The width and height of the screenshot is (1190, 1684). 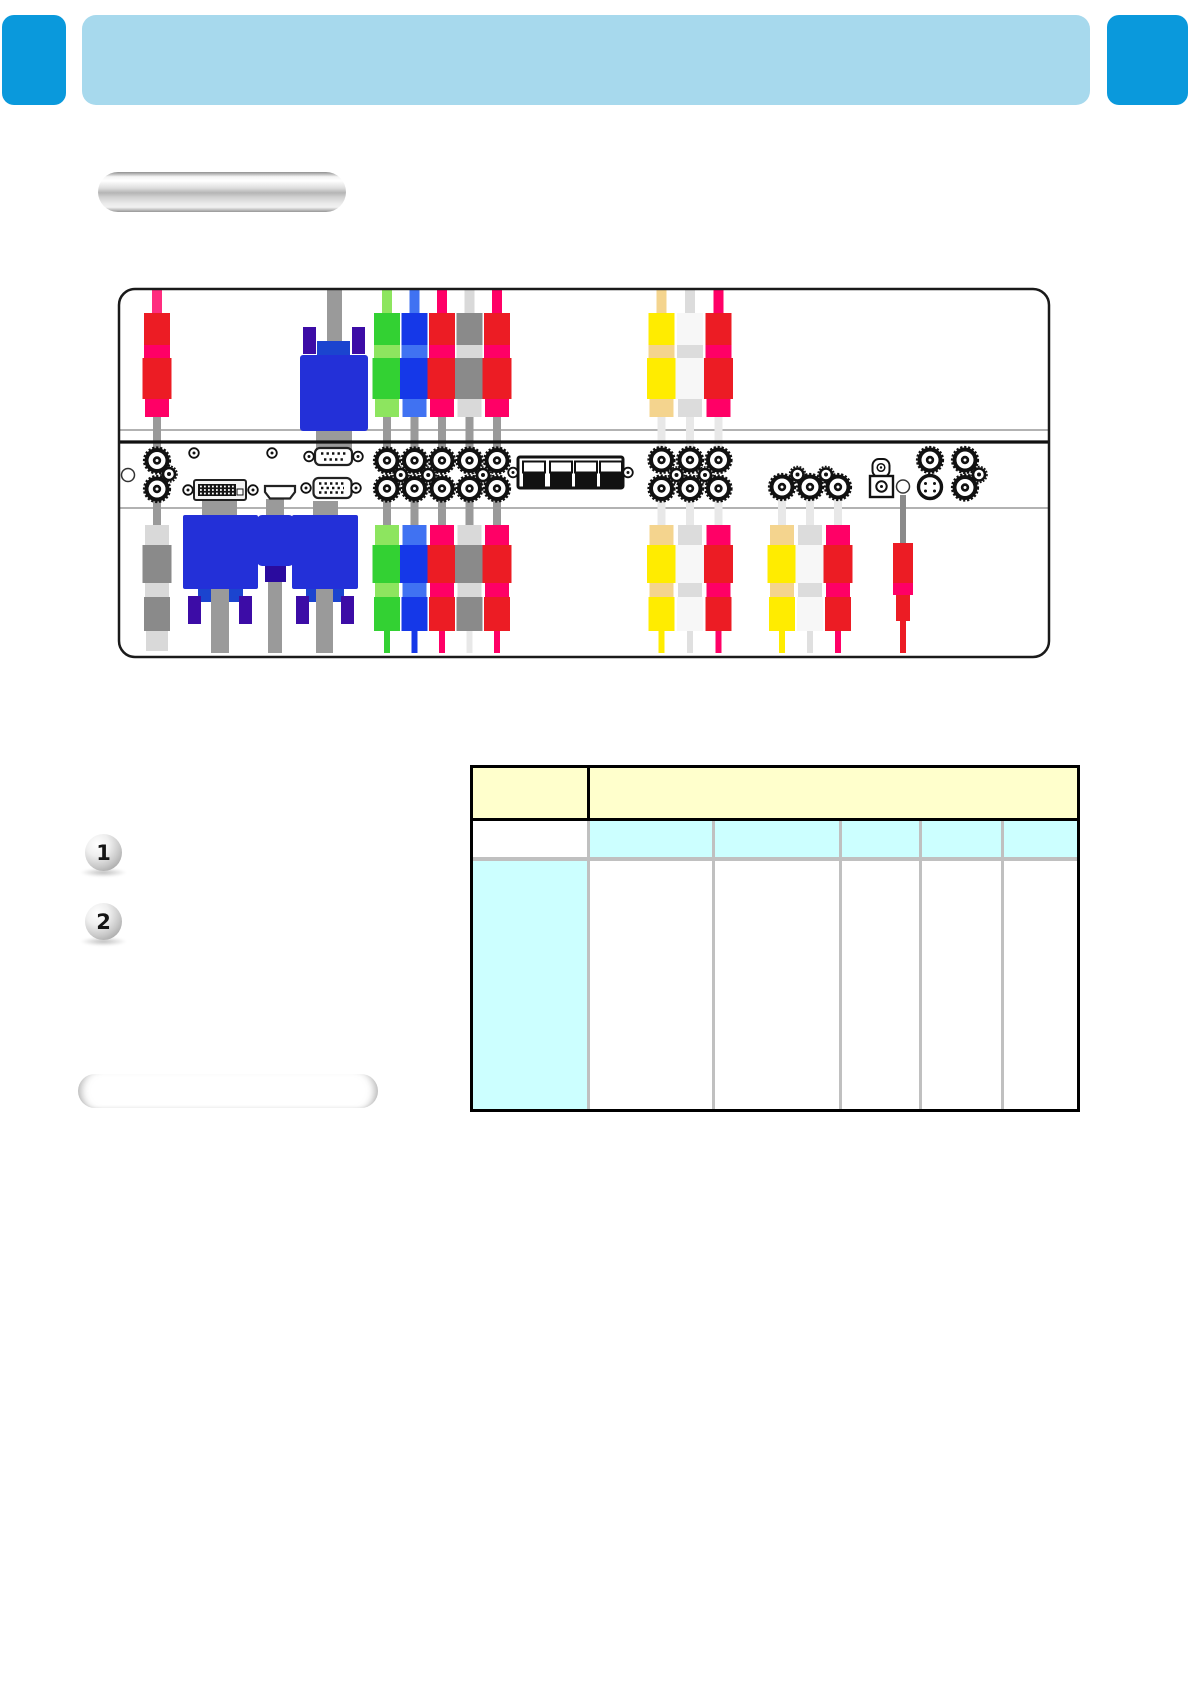 What do you see at coordinates (331, 488) in the screenshot?
I see `vga-port` at bounding box center [331, 488].